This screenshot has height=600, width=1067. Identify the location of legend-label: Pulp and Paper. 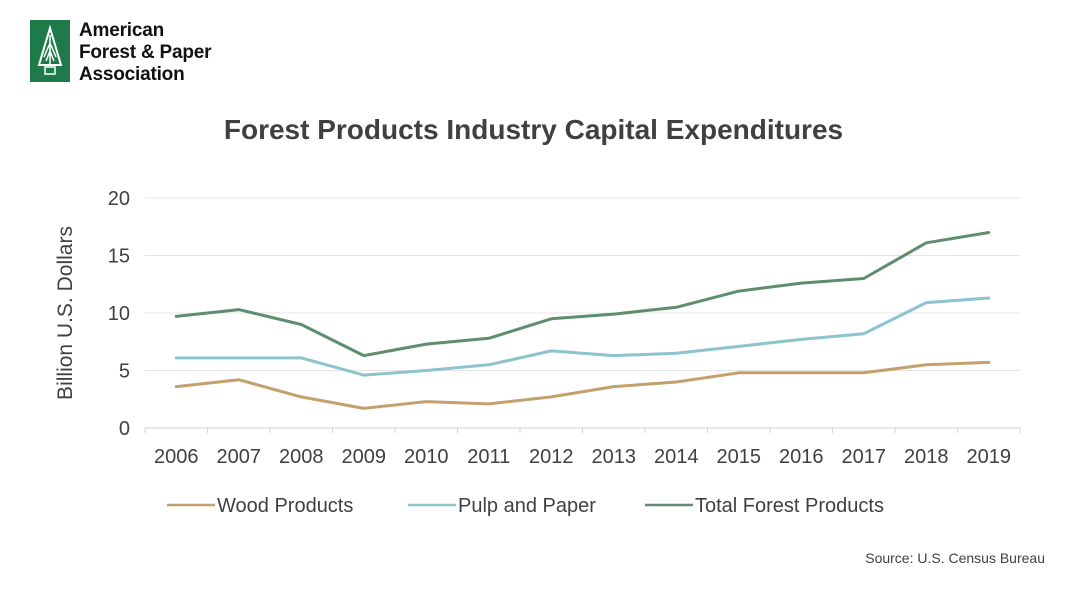
(527, 506).